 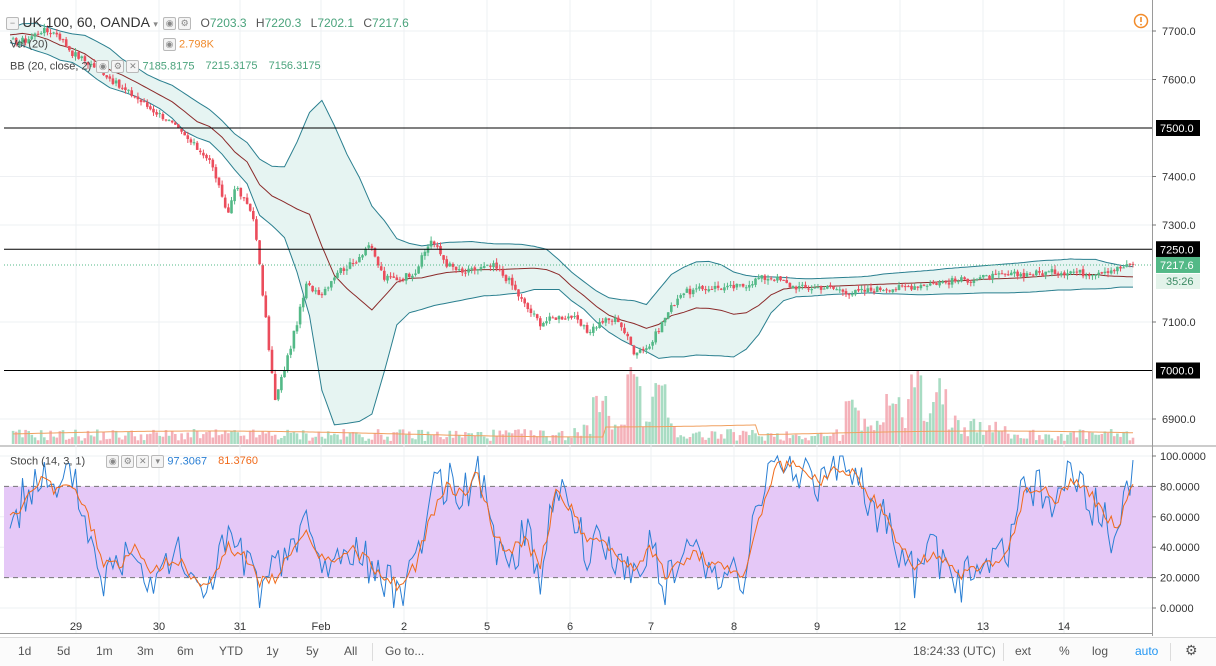 What do you see at coordinates (86, 22) in the screenshot?
I see `symbol-title: UK 100, 60, OANDA` at bounding box center [86, 22].